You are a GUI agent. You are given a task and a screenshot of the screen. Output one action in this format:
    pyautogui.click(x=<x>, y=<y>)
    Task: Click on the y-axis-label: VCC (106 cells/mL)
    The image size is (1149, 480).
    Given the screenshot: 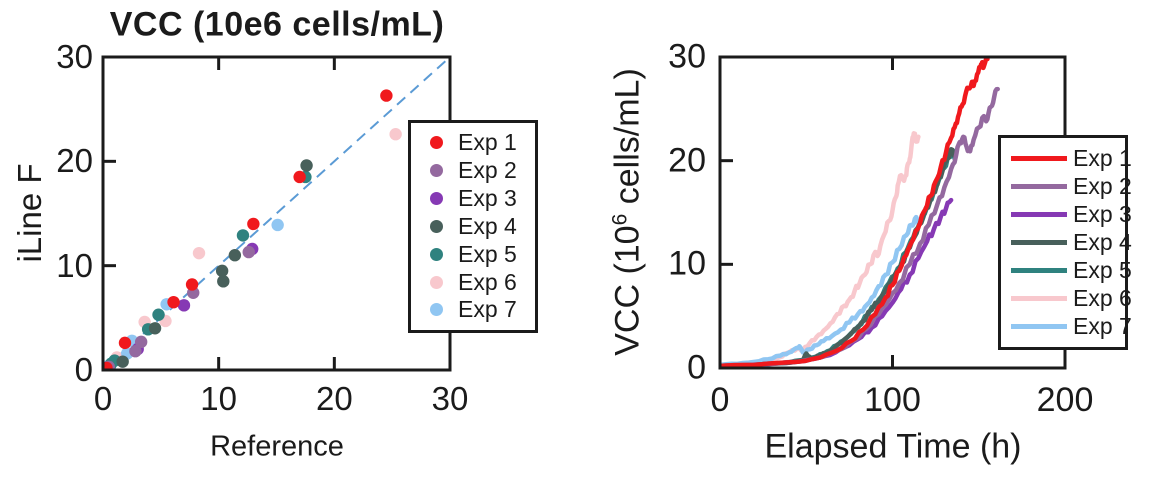 What is the action you would take?
    pyautogui.click(x=628, y=212)
    